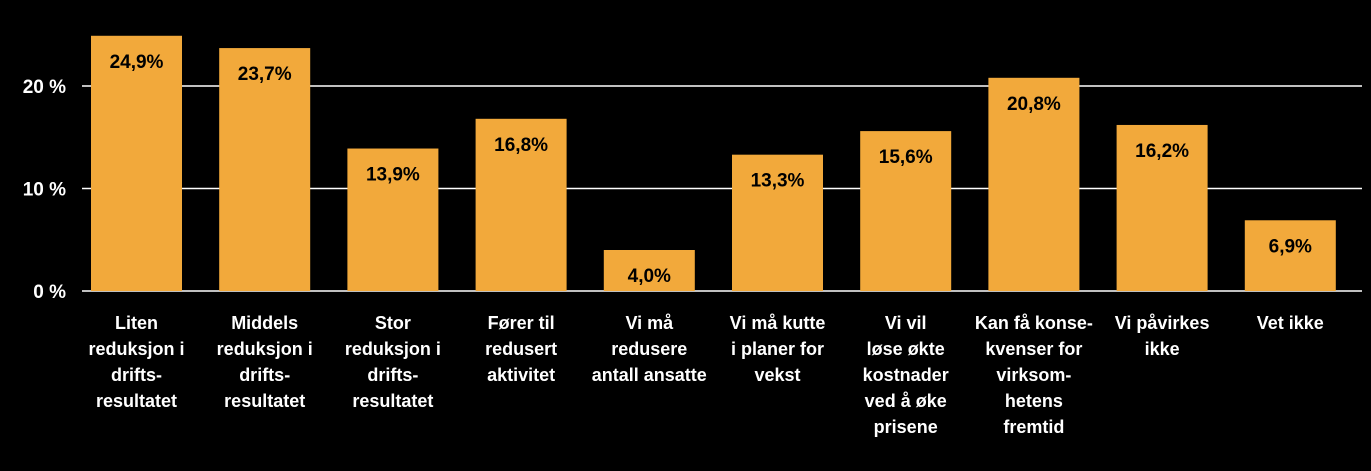  I want to click on y-tick-label: 20 %, so click(44, 87).